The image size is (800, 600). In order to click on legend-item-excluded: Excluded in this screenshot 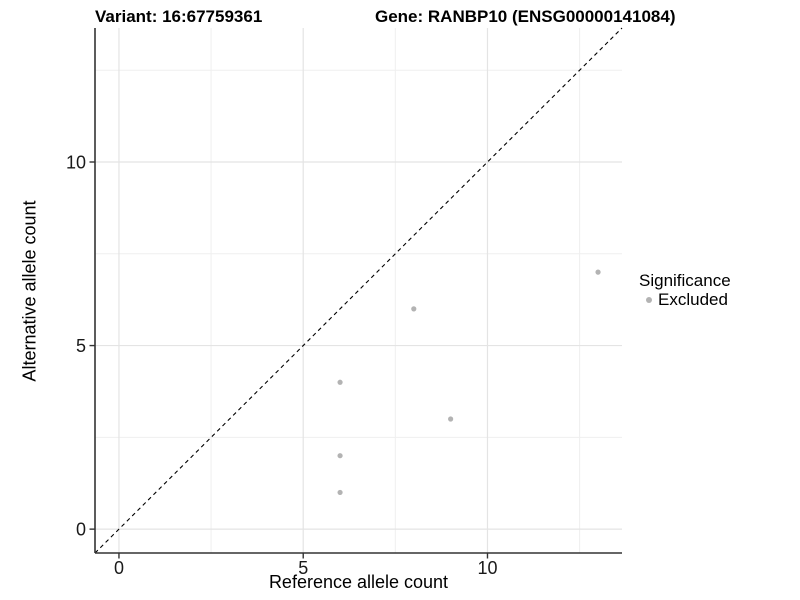, I will do `click(685, 300)`.